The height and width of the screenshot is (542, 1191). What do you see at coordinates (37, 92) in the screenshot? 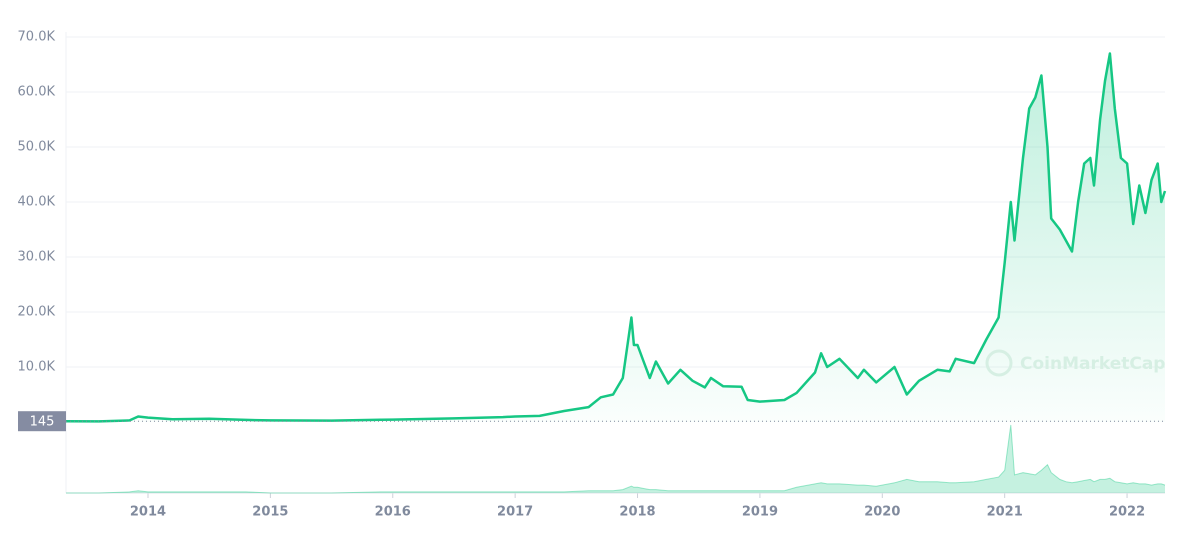
I see `y-tick-label: 60.0K` at bounding box center [37, 92].